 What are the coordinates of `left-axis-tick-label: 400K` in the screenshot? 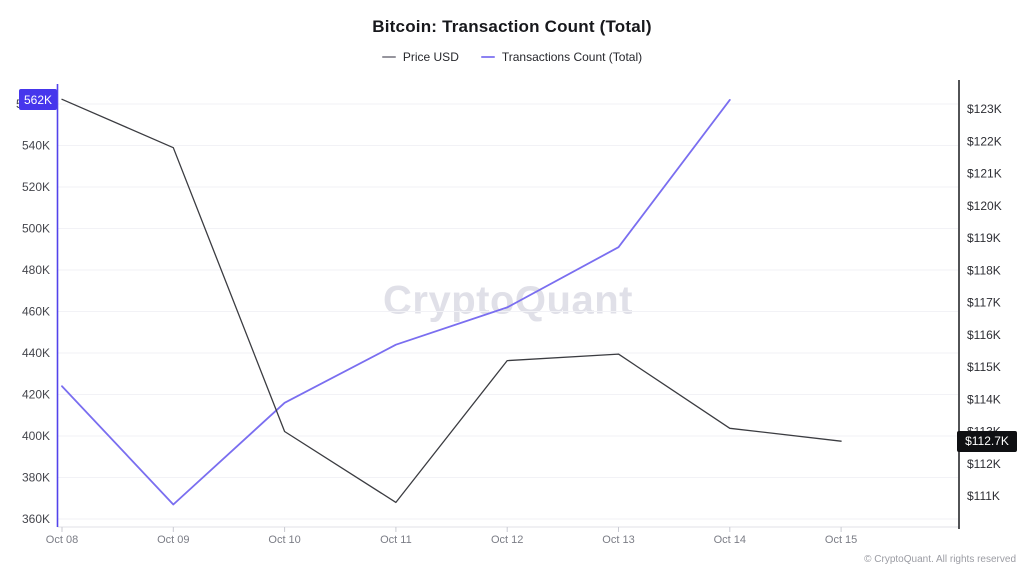 It's located at (36, 436).